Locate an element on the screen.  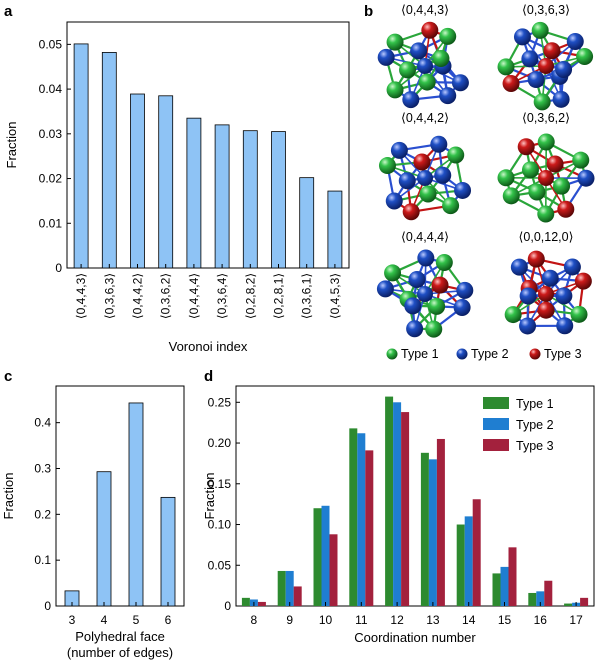
legend-label: Type 1 is located at coordinates (535, 404).